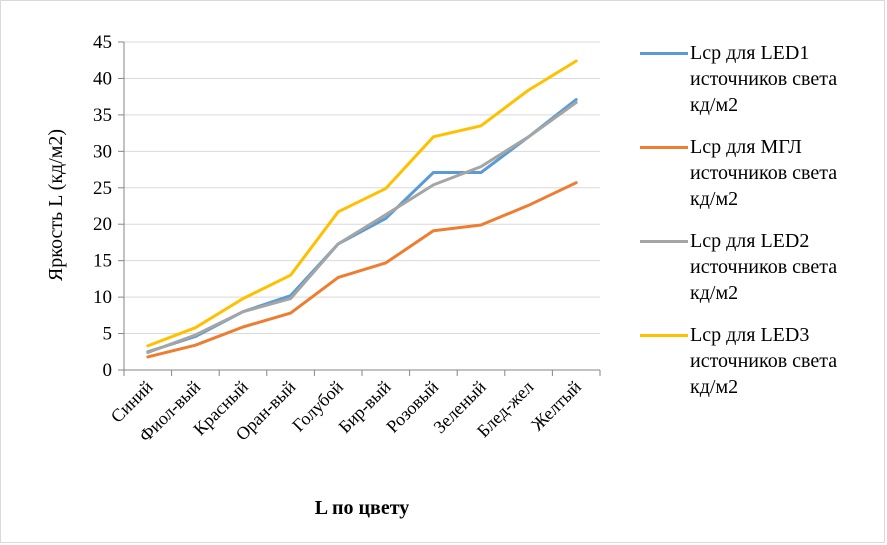 The height and width of the screenshot is (545, 887). What do you see at coordinates (102, 115) in the screenshot?
I see `y-tick-label: 35` at bounding box center [102, 115].